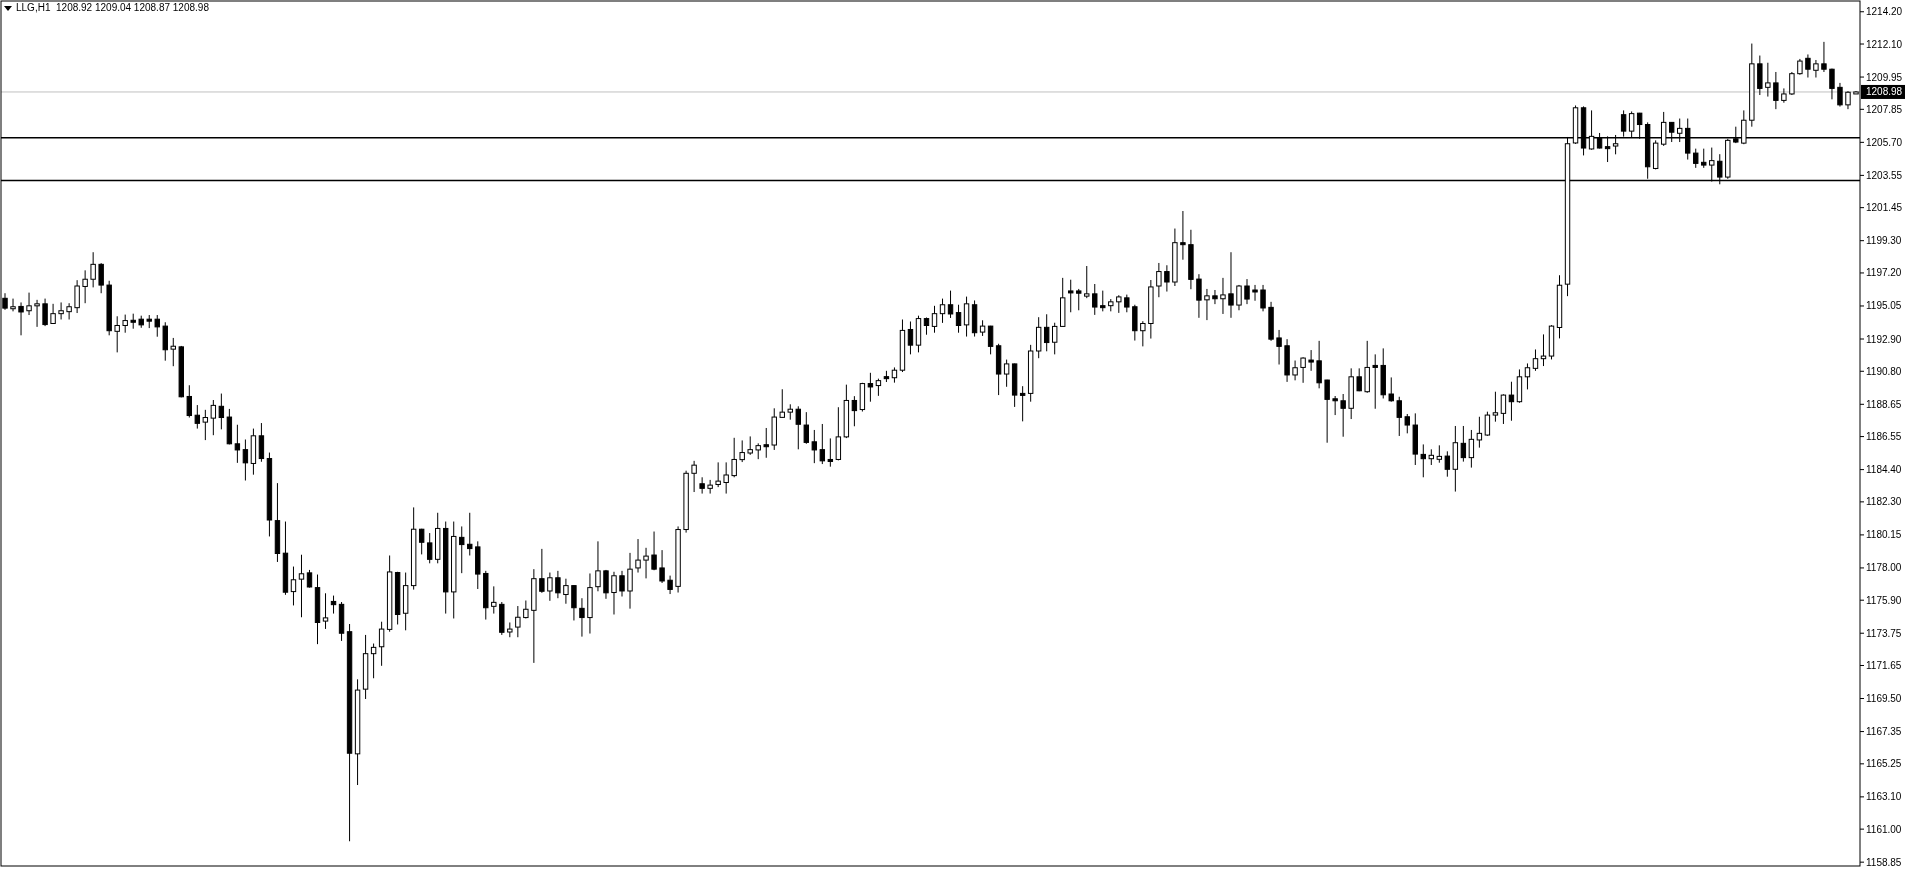 Image resolution: width=1914 pixels, height=877 pixels. What do you see at coordinates (1884, 306) in the screenshot?
I see `y-tick-label: 1195.05` at bounding box center [1884, 306].